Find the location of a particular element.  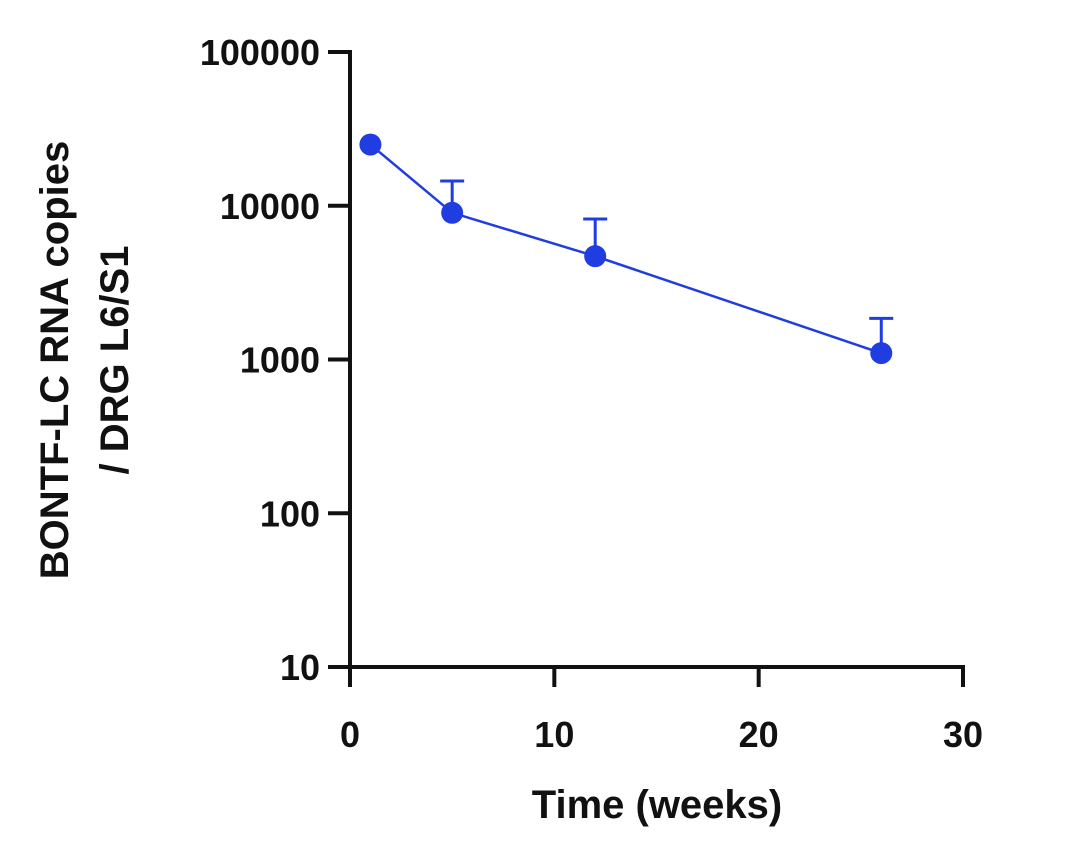

y-tick-label: 100000 is located at coordinates (260, 52).